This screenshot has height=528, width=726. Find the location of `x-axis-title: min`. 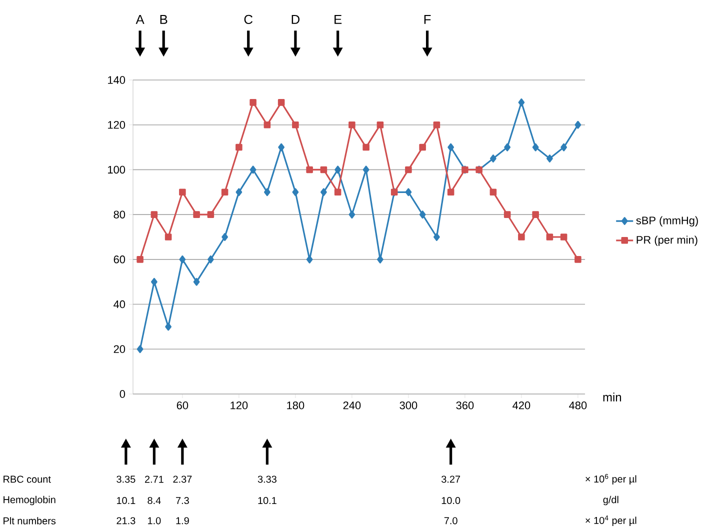

x-axis-title: min is located at coordinates (612, 397).